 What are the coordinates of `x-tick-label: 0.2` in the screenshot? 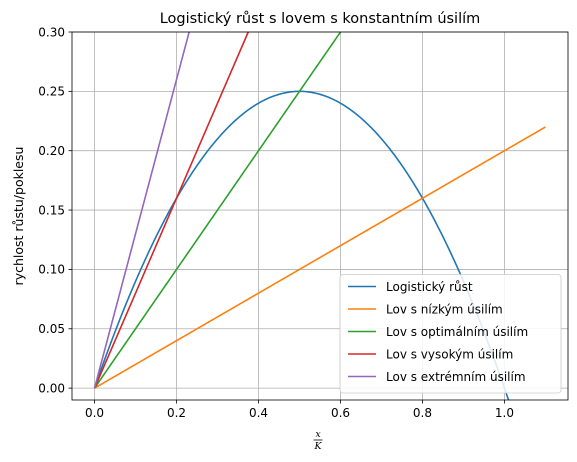 It's located at (176, 413).